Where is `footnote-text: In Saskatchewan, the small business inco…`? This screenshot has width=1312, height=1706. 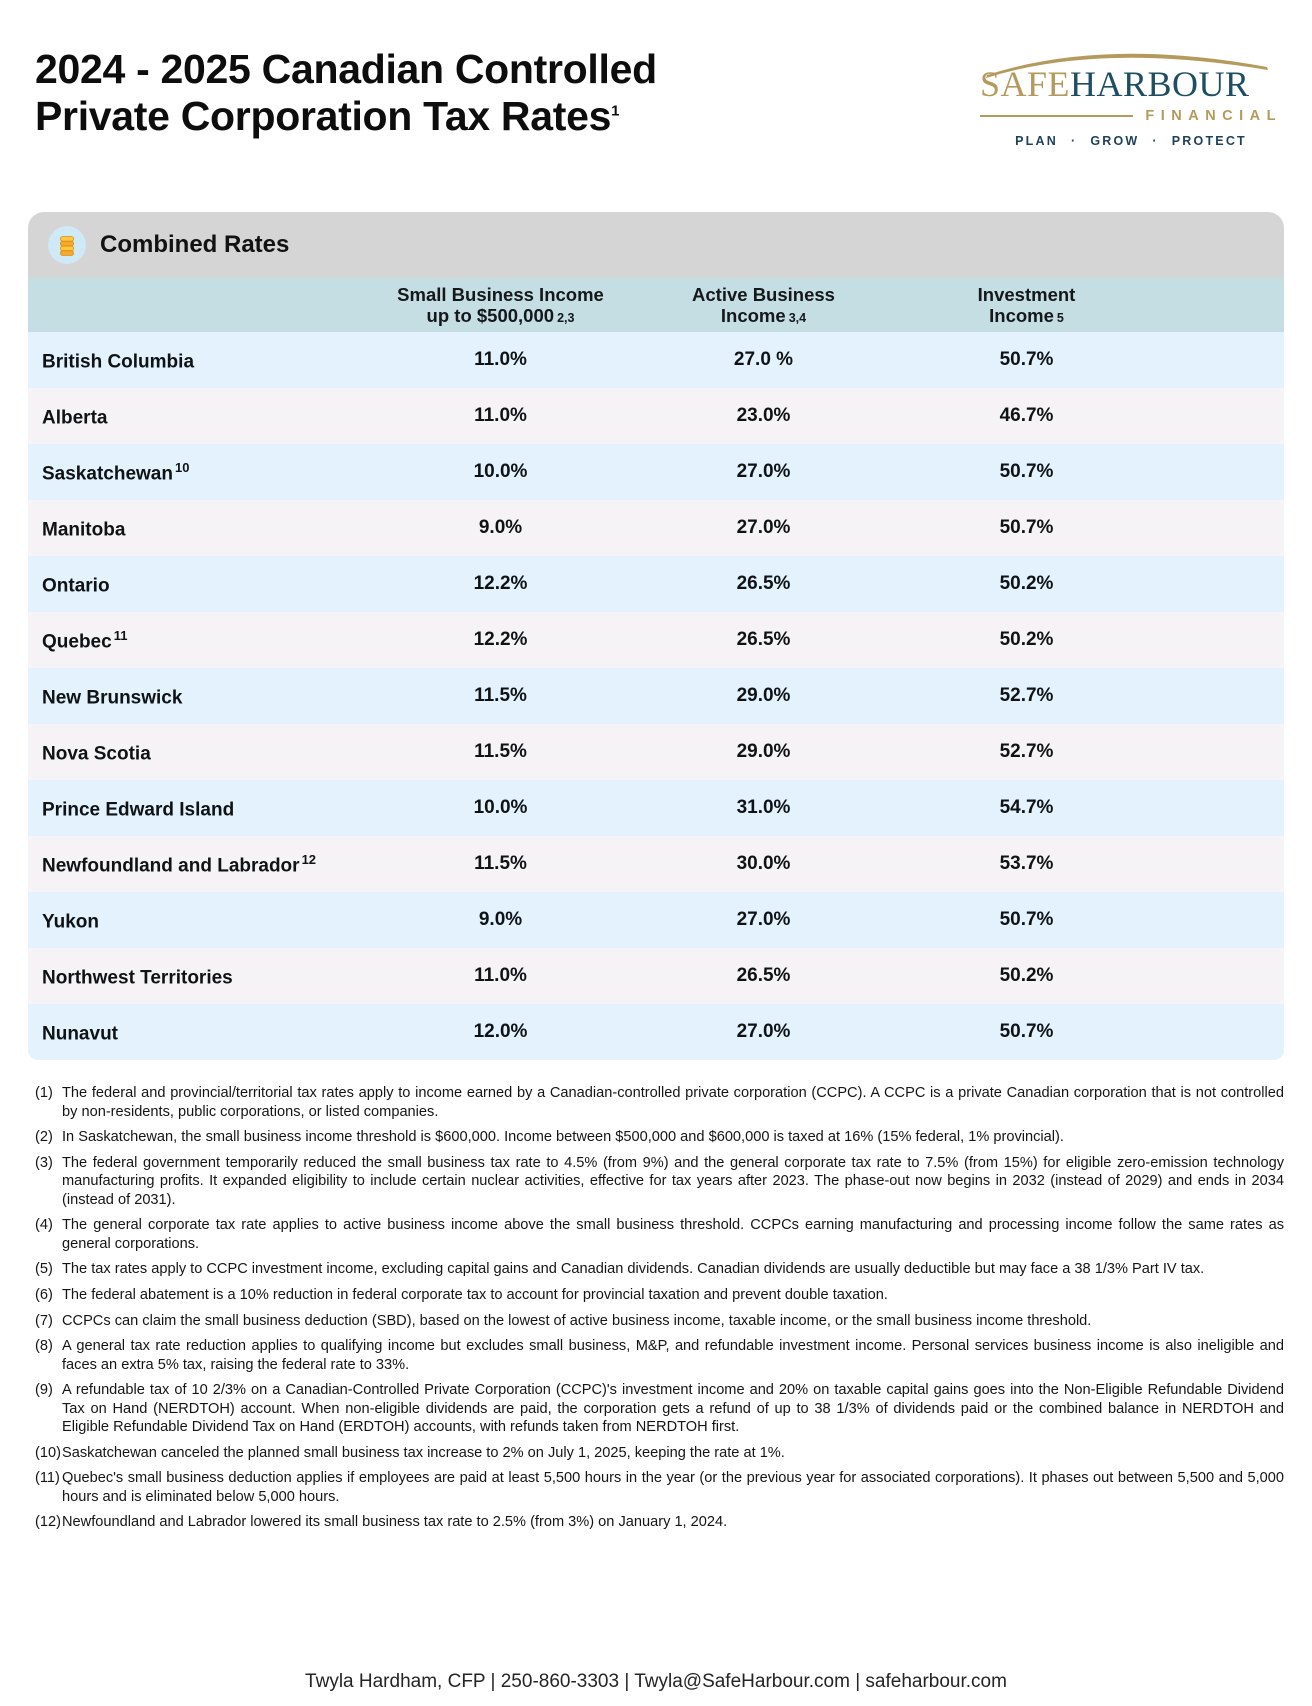 footnote-text: In Saskatchewan, the small business inco… is located at coordinates (563, 1137).